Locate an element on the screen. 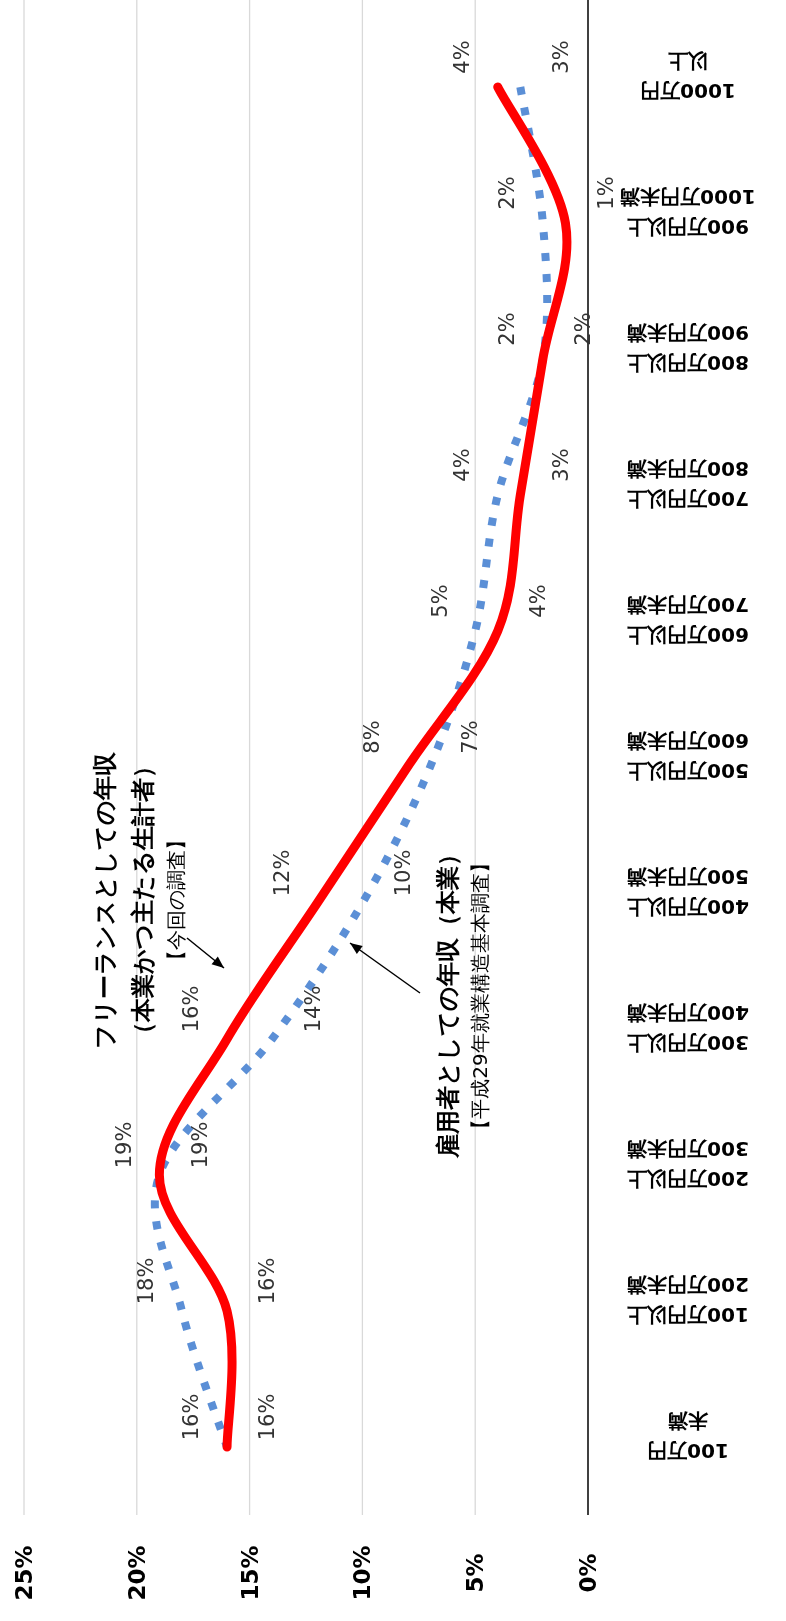  x-tick-label: 15% is located at coordinates (249, 1573).